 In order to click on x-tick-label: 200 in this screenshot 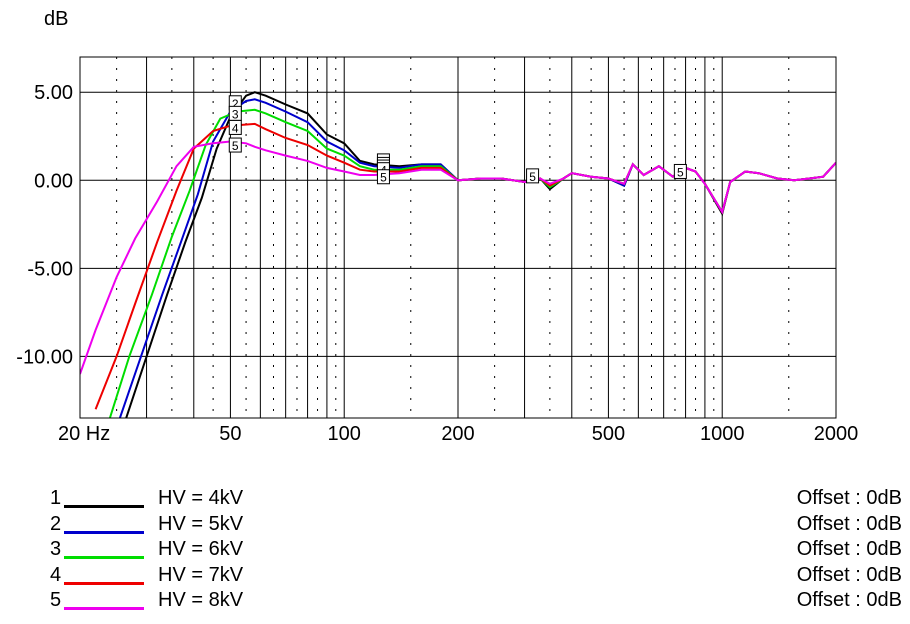, I will do `click(457, 434)`.